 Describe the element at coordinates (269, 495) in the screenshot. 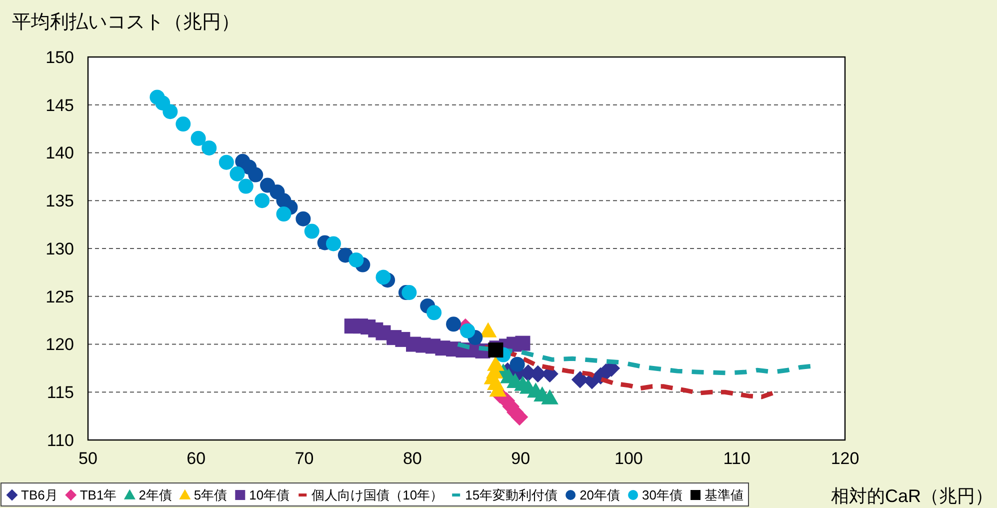

I see `legend-label: 10年債` at that location.